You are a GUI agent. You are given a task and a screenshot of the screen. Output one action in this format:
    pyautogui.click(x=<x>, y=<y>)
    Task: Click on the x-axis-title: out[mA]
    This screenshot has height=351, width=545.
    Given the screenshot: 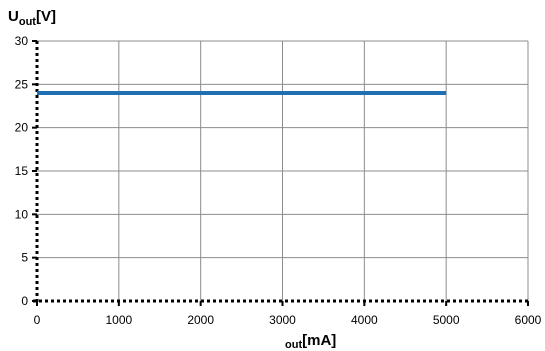 What is the action you would take?
    pyautogui.click(x=310, y=341)
    